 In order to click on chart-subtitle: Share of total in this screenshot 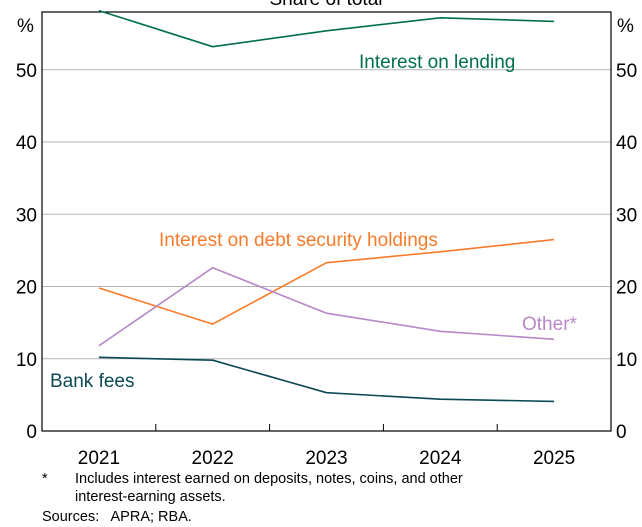, I will do `click(325, 5)`.